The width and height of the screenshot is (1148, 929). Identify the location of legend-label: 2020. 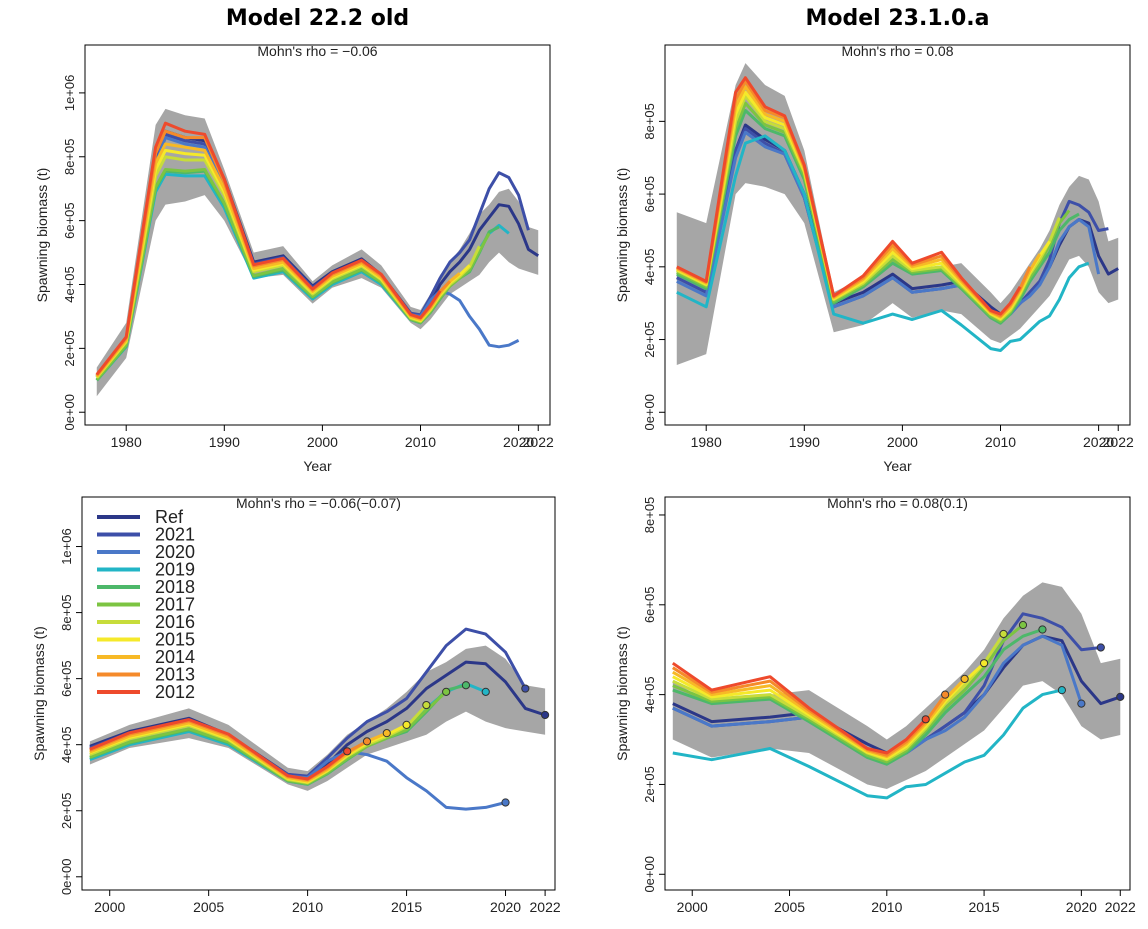
(175, 552).